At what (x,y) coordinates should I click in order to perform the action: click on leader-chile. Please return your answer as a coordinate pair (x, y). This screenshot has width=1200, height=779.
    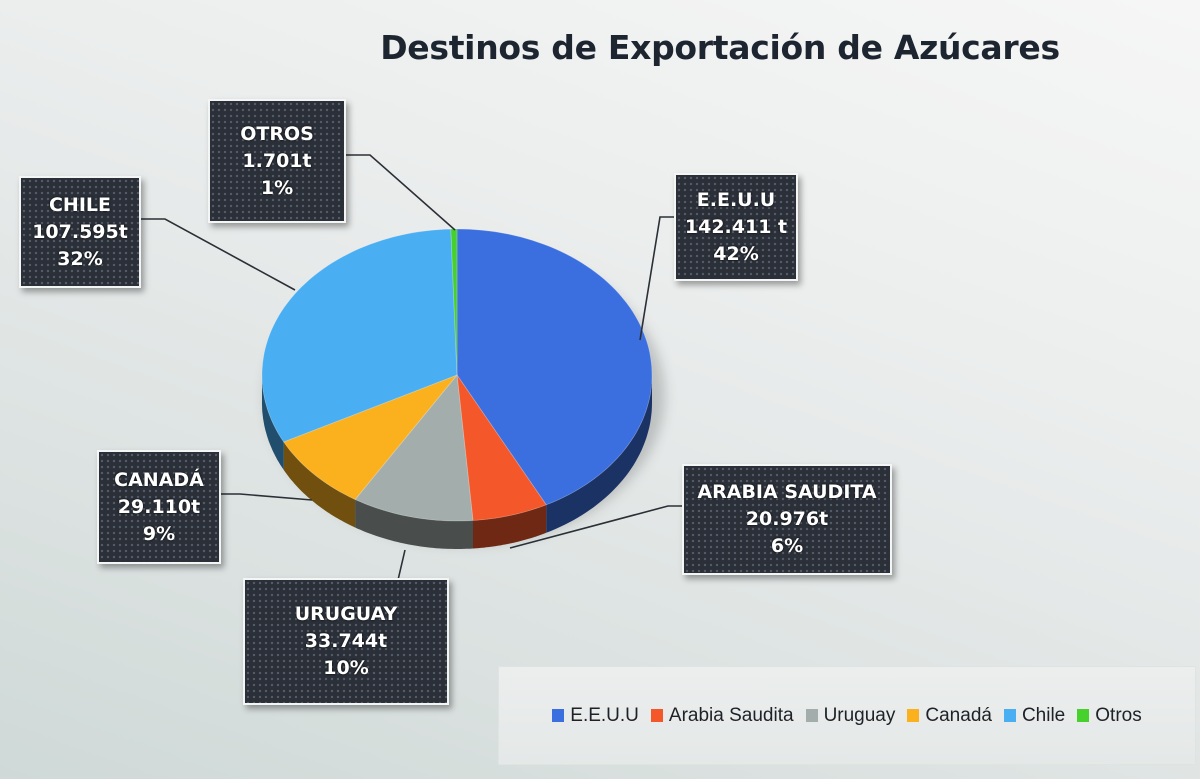
    Looking at the image, I should click on (218, 254).